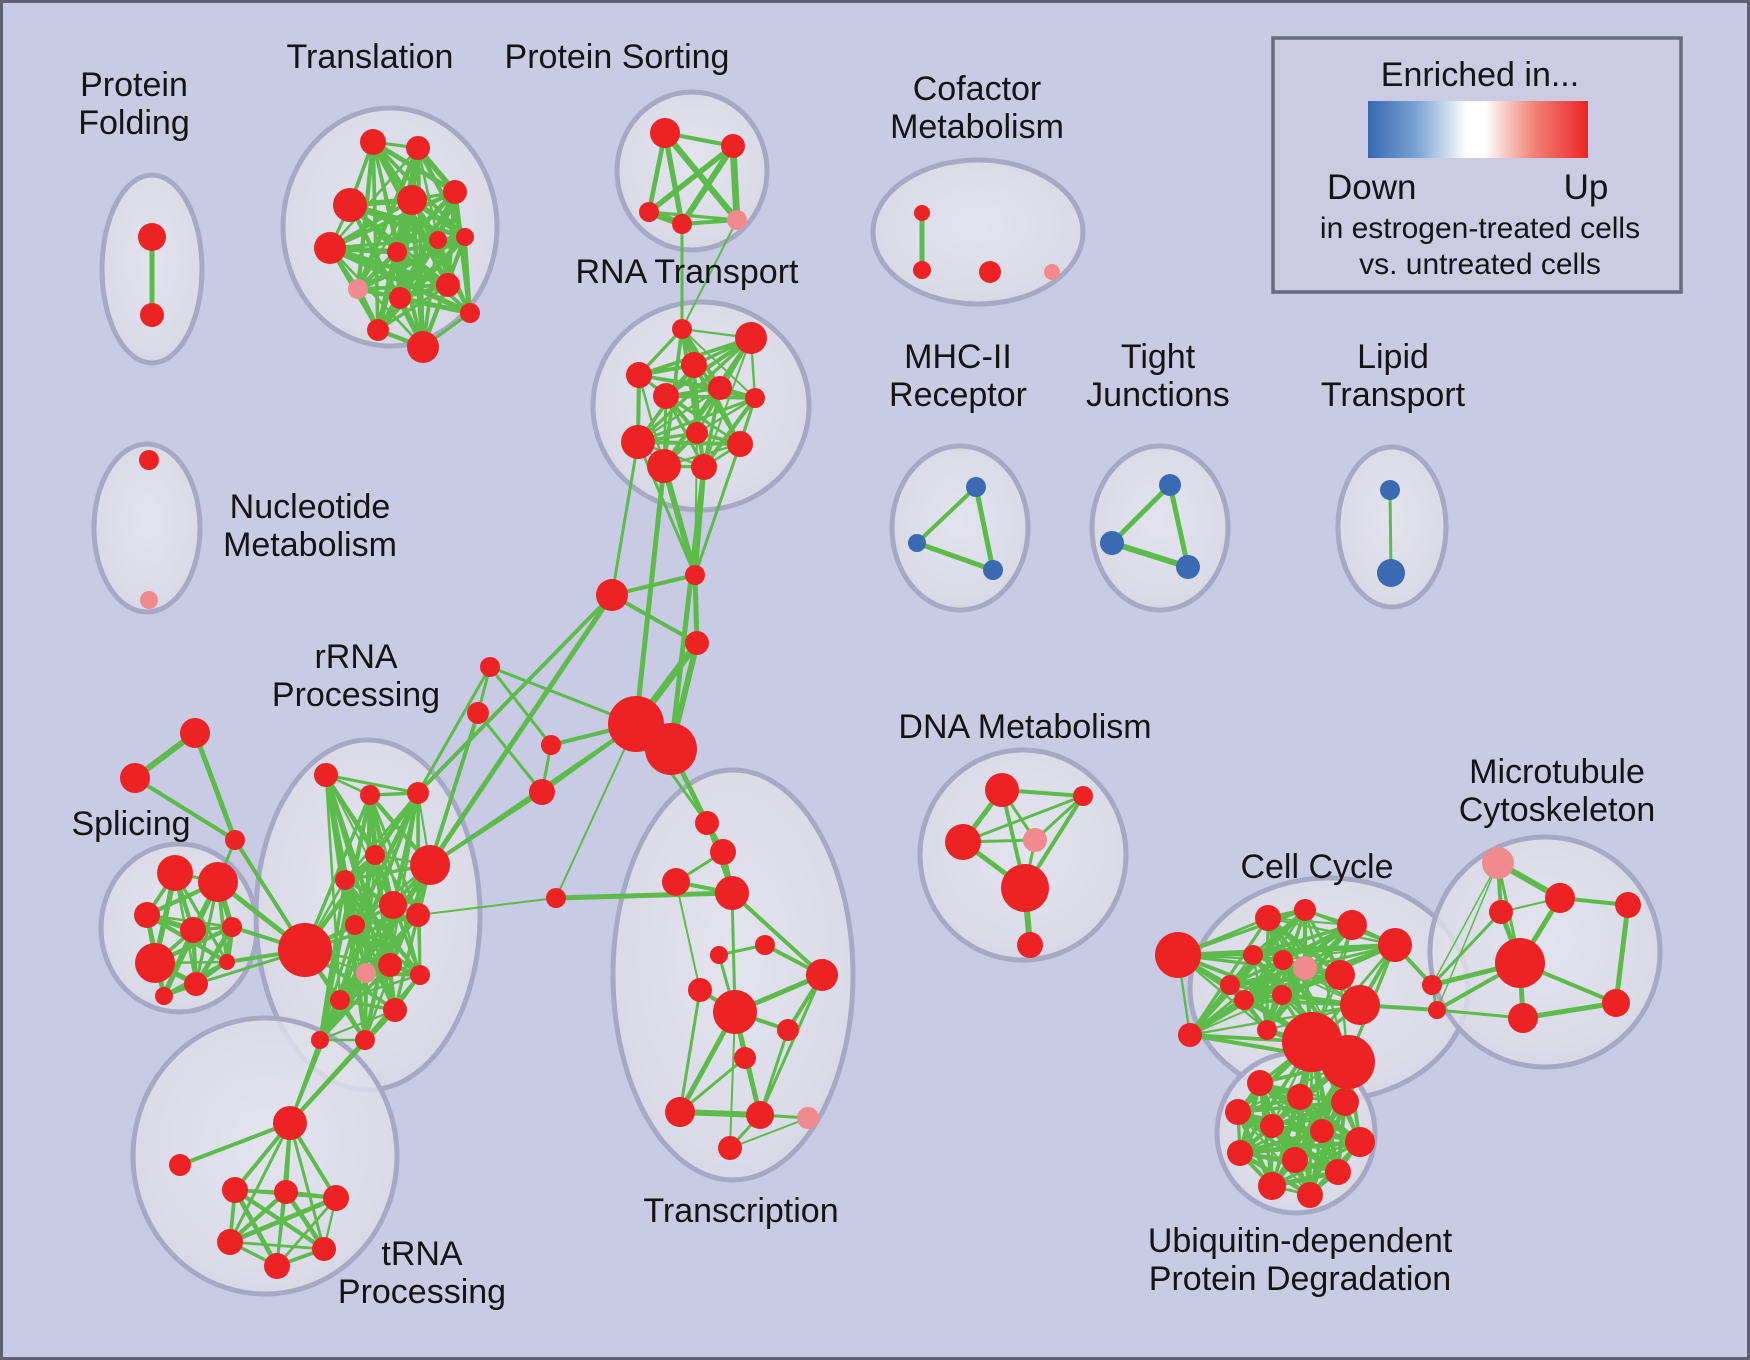 The image size is (1750, 1360). I want to click on gene-set-node-t10, so click(358, 289).